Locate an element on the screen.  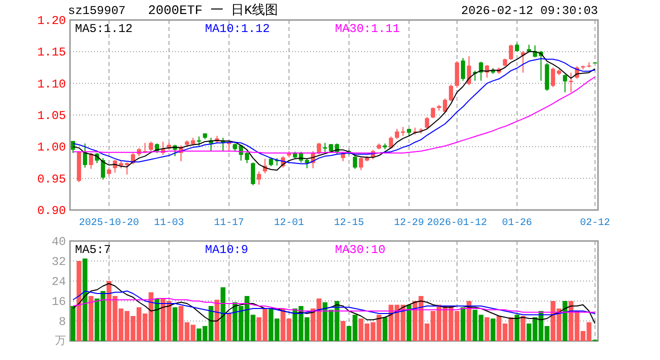
y-tick-label: 8 is located at coordinates (62, 322).